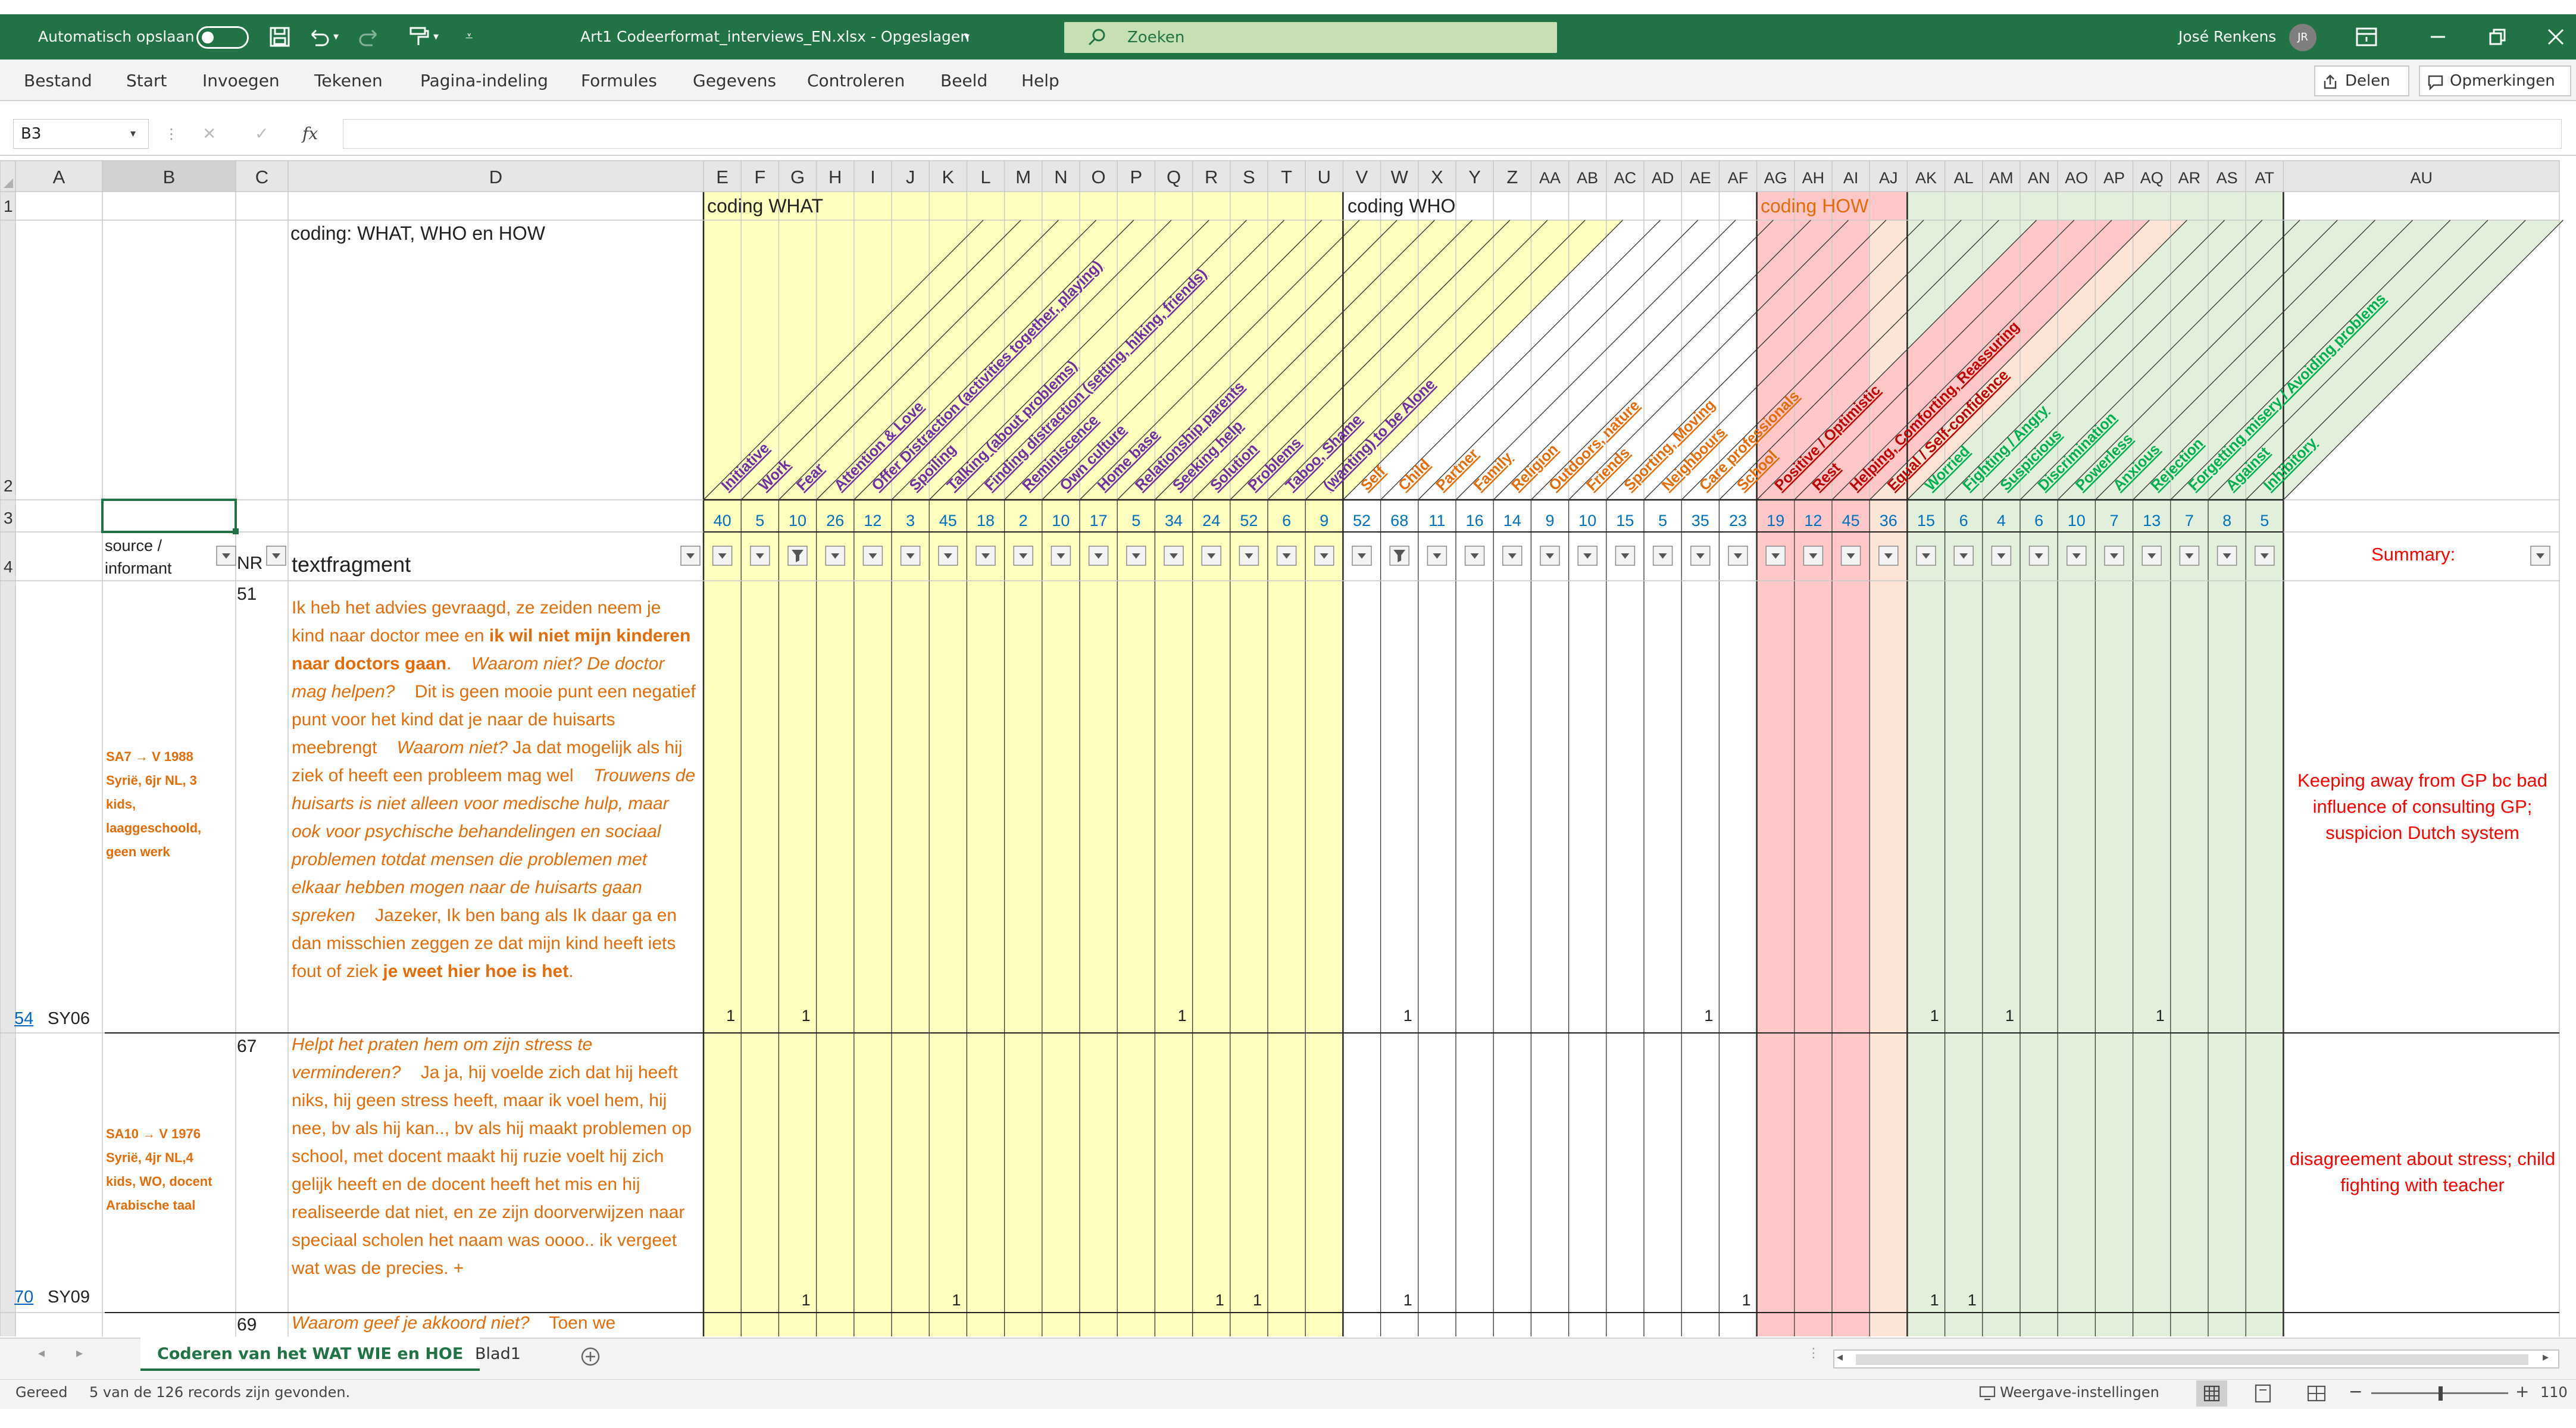 The image size is (2576, 1428). I want to click on scroll-right-arrow-icon: ▸, so click(2546, 1356).